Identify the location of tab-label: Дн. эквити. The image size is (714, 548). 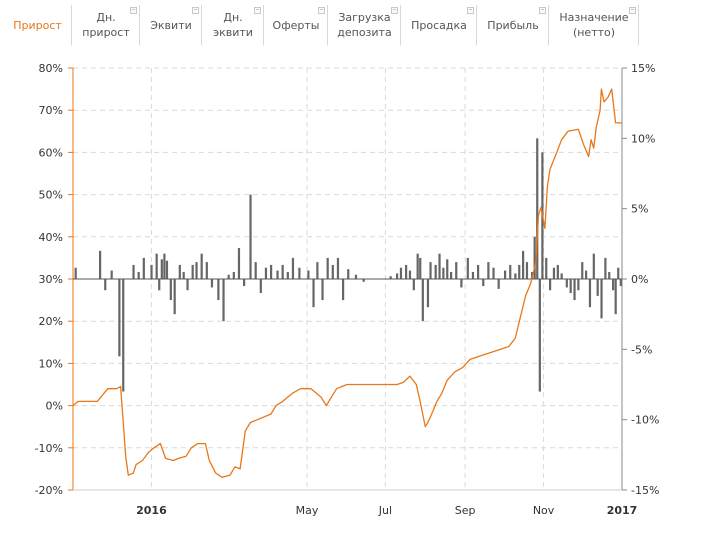
(233, 25).